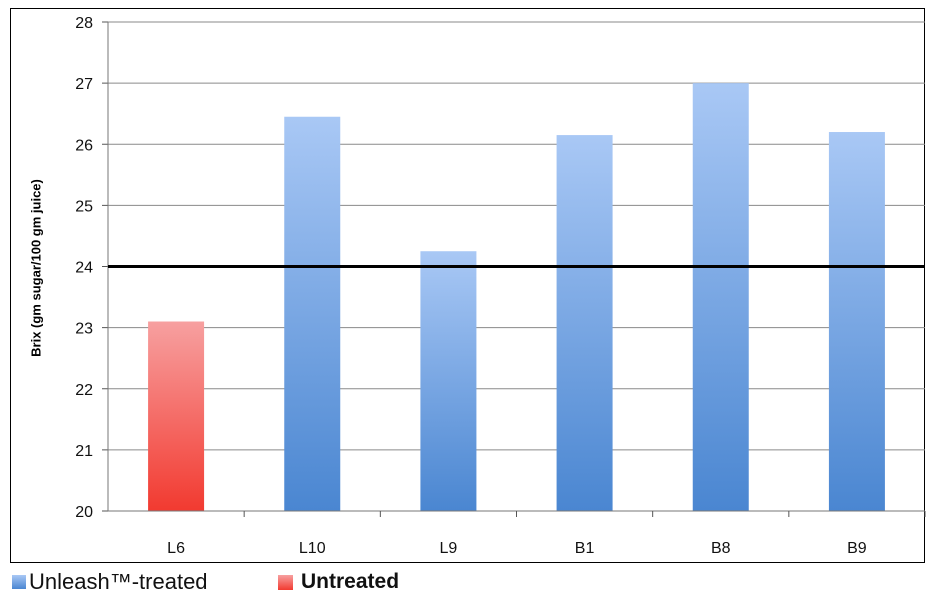  Describe the element at coordinates (585, 548) in the screenshot. I see `x-tick-label: B1` at that location.